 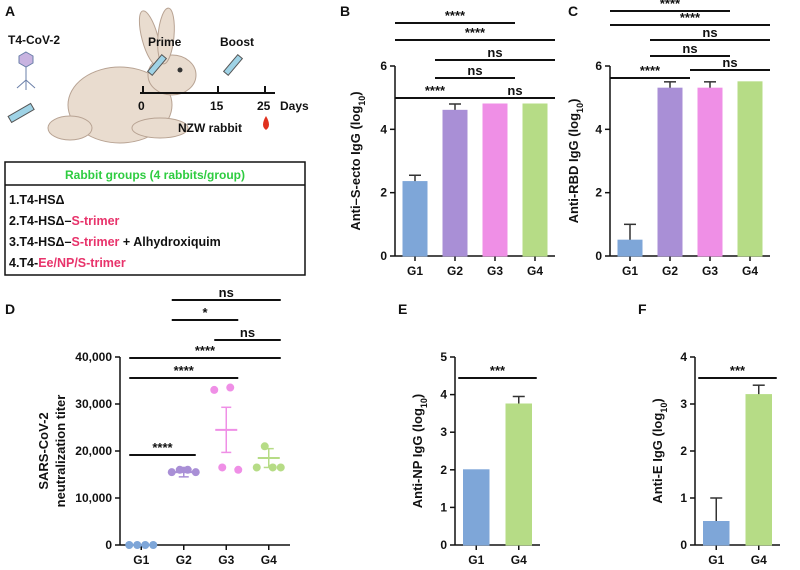 I want to click on groups-title: Rabbit groups (4 rabbits/group), so click(x=155, y=175).